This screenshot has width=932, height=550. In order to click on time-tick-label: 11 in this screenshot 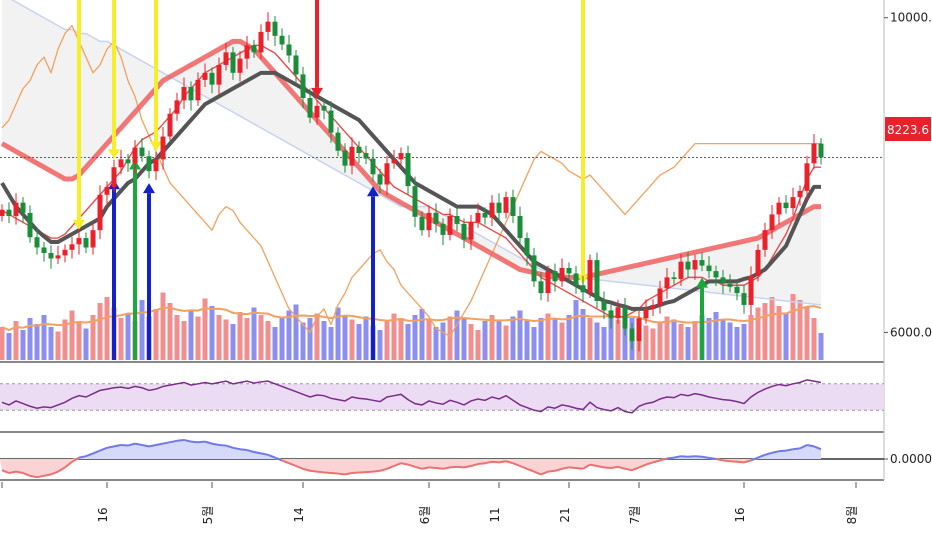, I will do `click(495, 514)`.